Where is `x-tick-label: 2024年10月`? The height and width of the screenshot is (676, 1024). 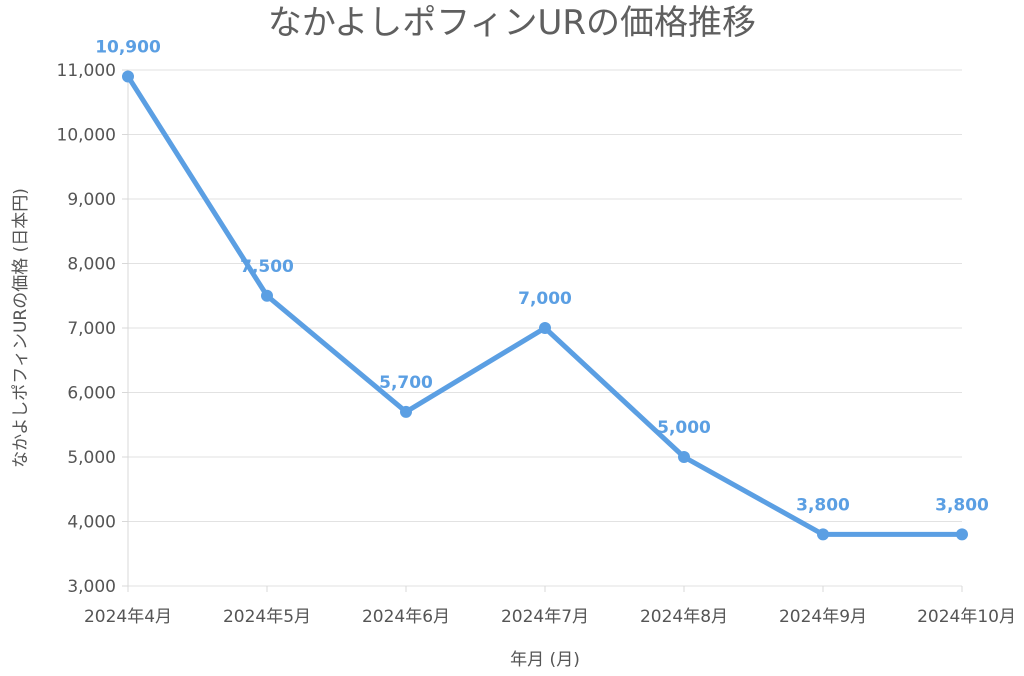 x-tick-label: 2024年10月 is located at coordinates (966, 617).